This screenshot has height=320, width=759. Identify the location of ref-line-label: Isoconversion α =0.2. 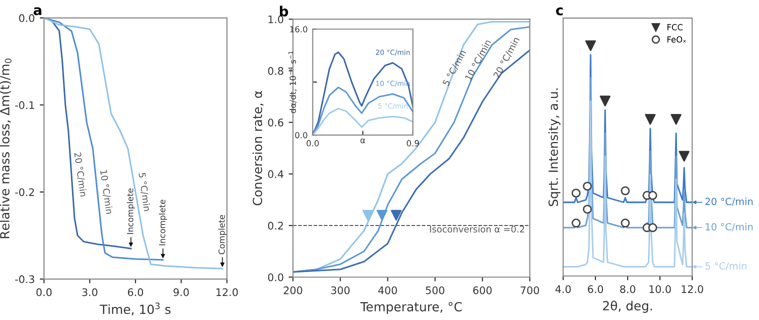
(477, 229).